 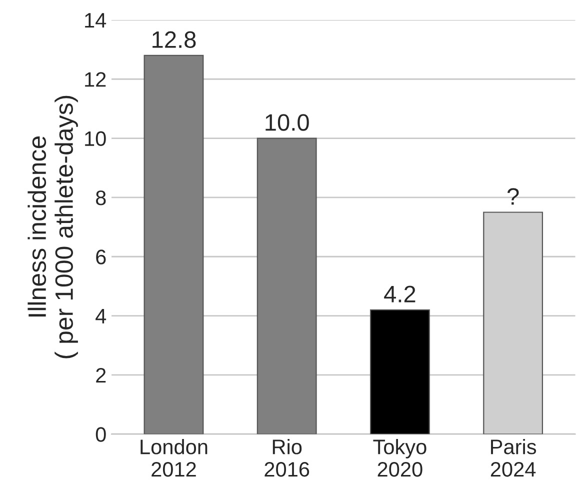 I want to click on y-tick-label: 10, so click(x=95, y=138).